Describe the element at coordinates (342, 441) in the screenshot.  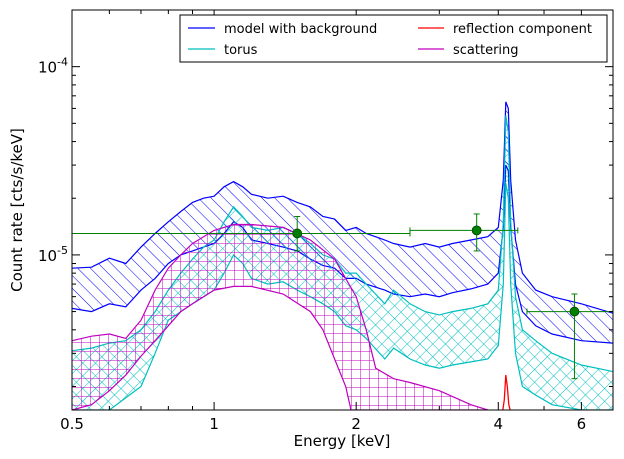
I see `x-axis-title: Energy [keV]` at that location.